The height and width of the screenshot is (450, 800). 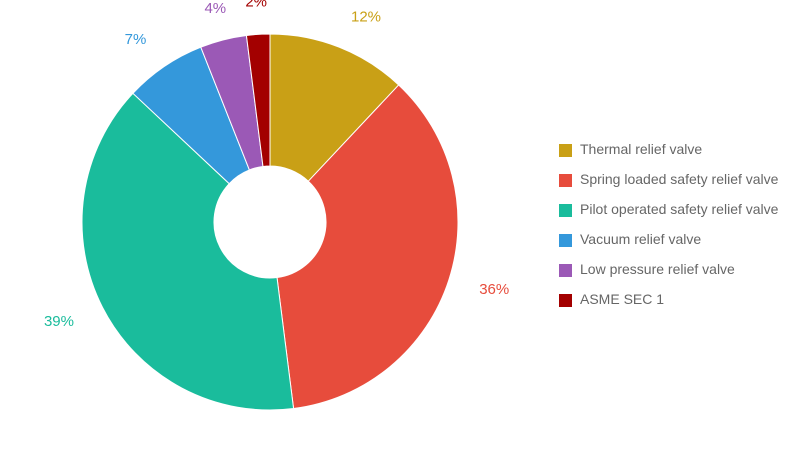 I want to click on legend-item-2: Spring loaded safety relief valve, so click(x=669, y=179).